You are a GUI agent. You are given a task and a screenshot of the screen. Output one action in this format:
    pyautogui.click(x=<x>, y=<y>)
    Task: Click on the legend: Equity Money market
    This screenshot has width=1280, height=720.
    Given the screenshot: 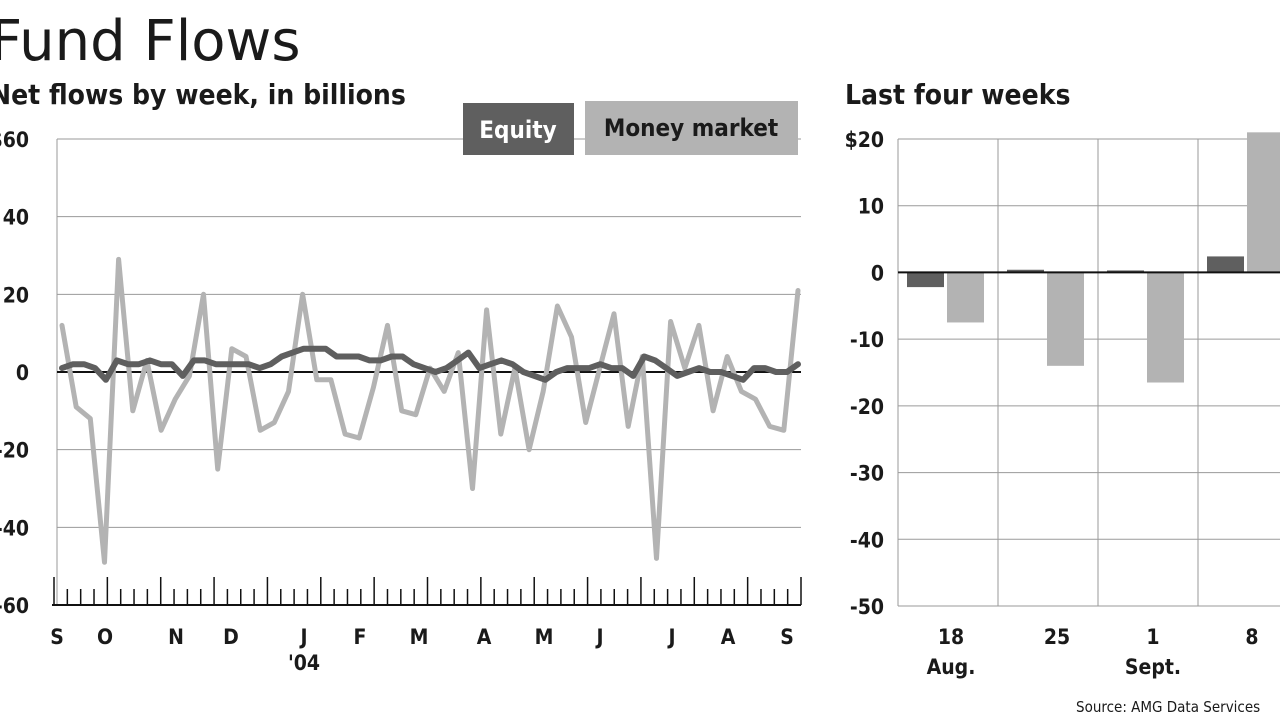 What is the action you would take?
    pyautogui.click(x=630, y=128)
    